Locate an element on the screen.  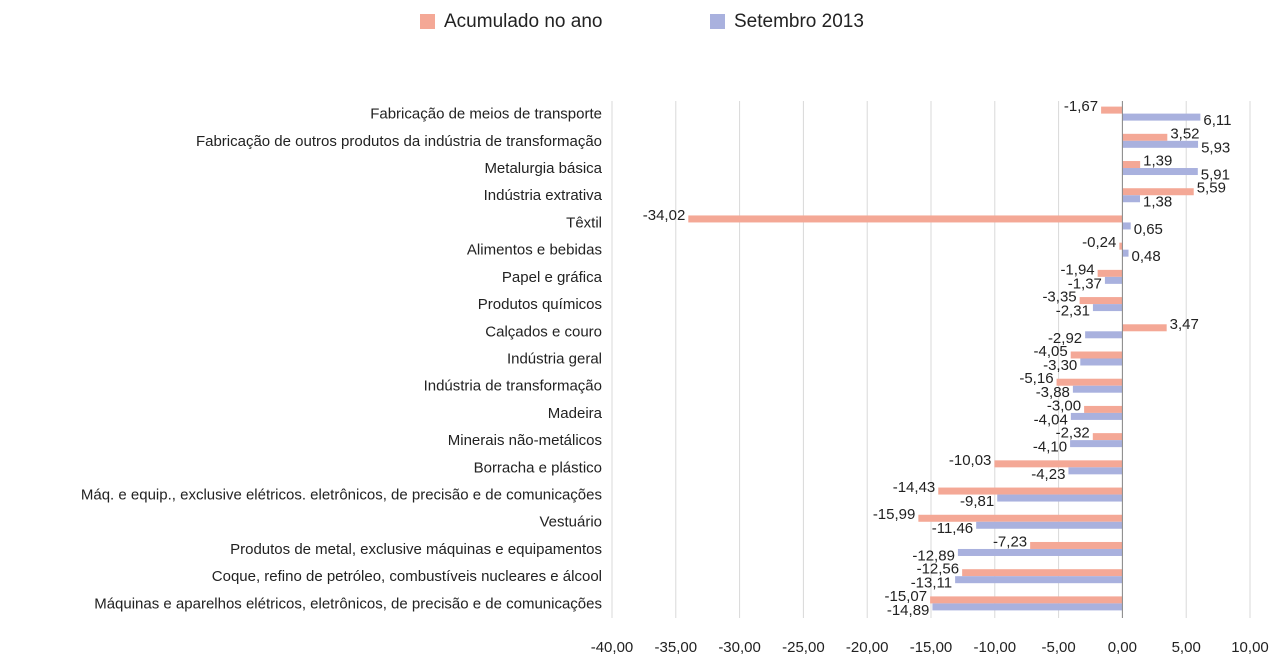
x-tick-label: 5,00 is located at coordinates (1186, 647).